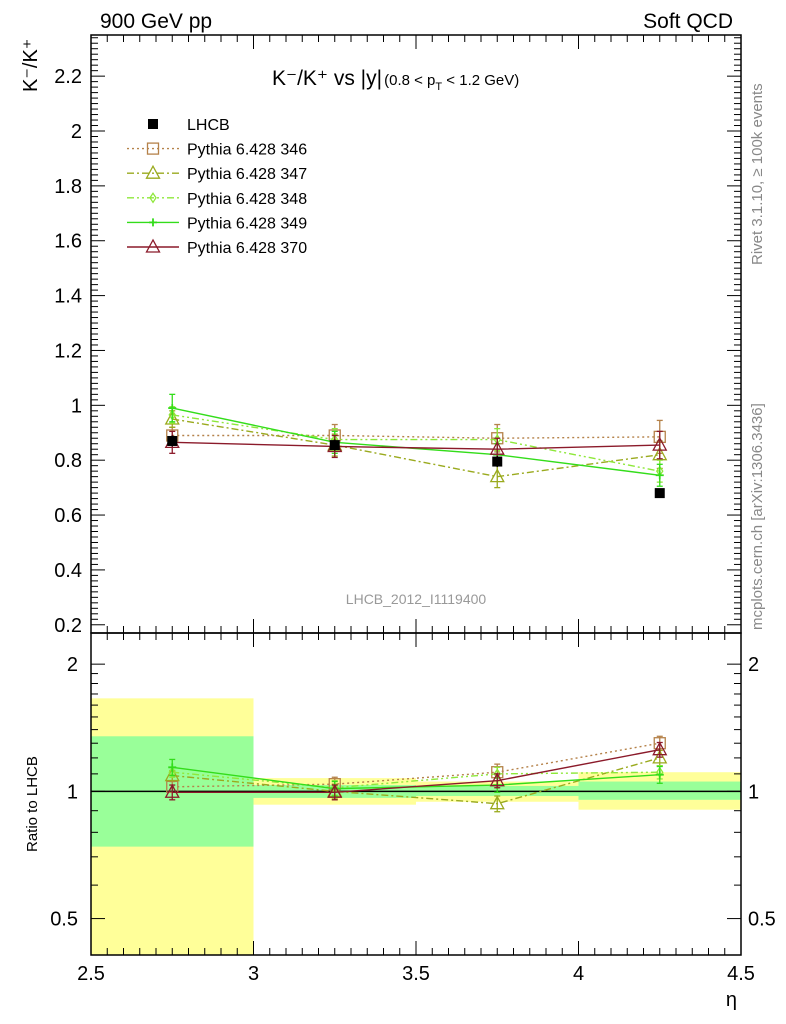  Describe the element at coordinates (753, 665) in the screenshot. I see `ratio-y-tick-label-right: 2` at that location.